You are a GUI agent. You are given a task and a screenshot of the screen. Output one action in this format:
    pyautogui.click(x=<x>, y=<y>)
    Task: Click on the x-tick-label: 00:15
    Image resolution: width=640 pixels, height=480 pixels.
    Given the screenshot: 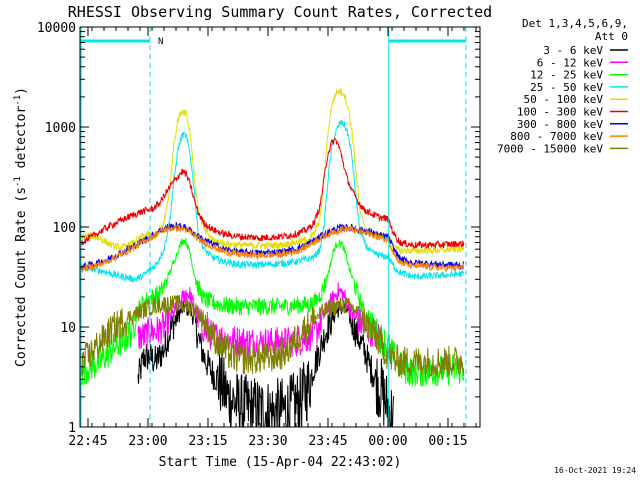 What is the action you would take?
    pyautogui.click(x=447, y=441)
    